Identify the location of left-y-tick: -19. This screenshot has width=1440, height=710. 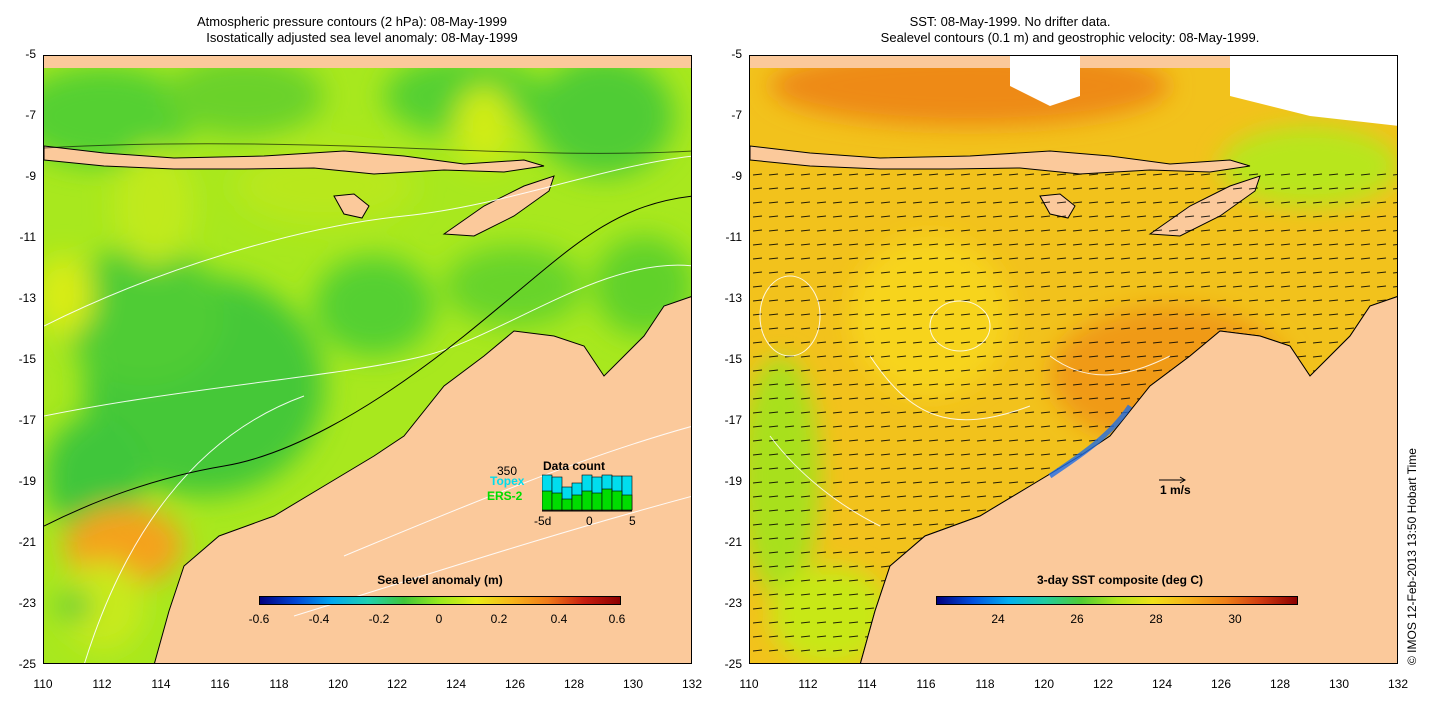
(27, 481).